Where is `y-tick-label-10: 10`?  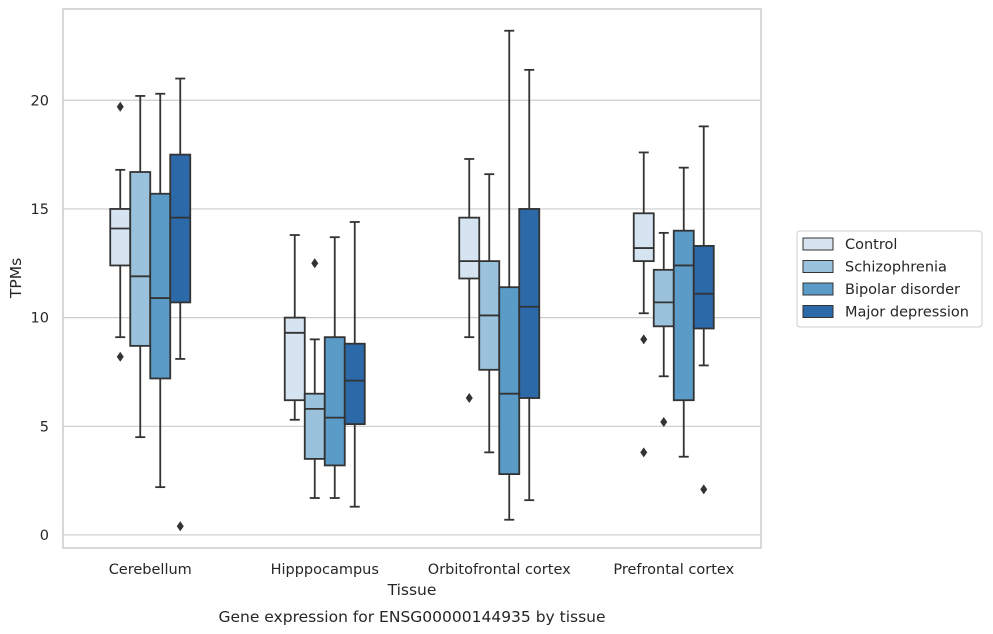 y-tick-label-10: 10 is located at coordinates (40, 319).